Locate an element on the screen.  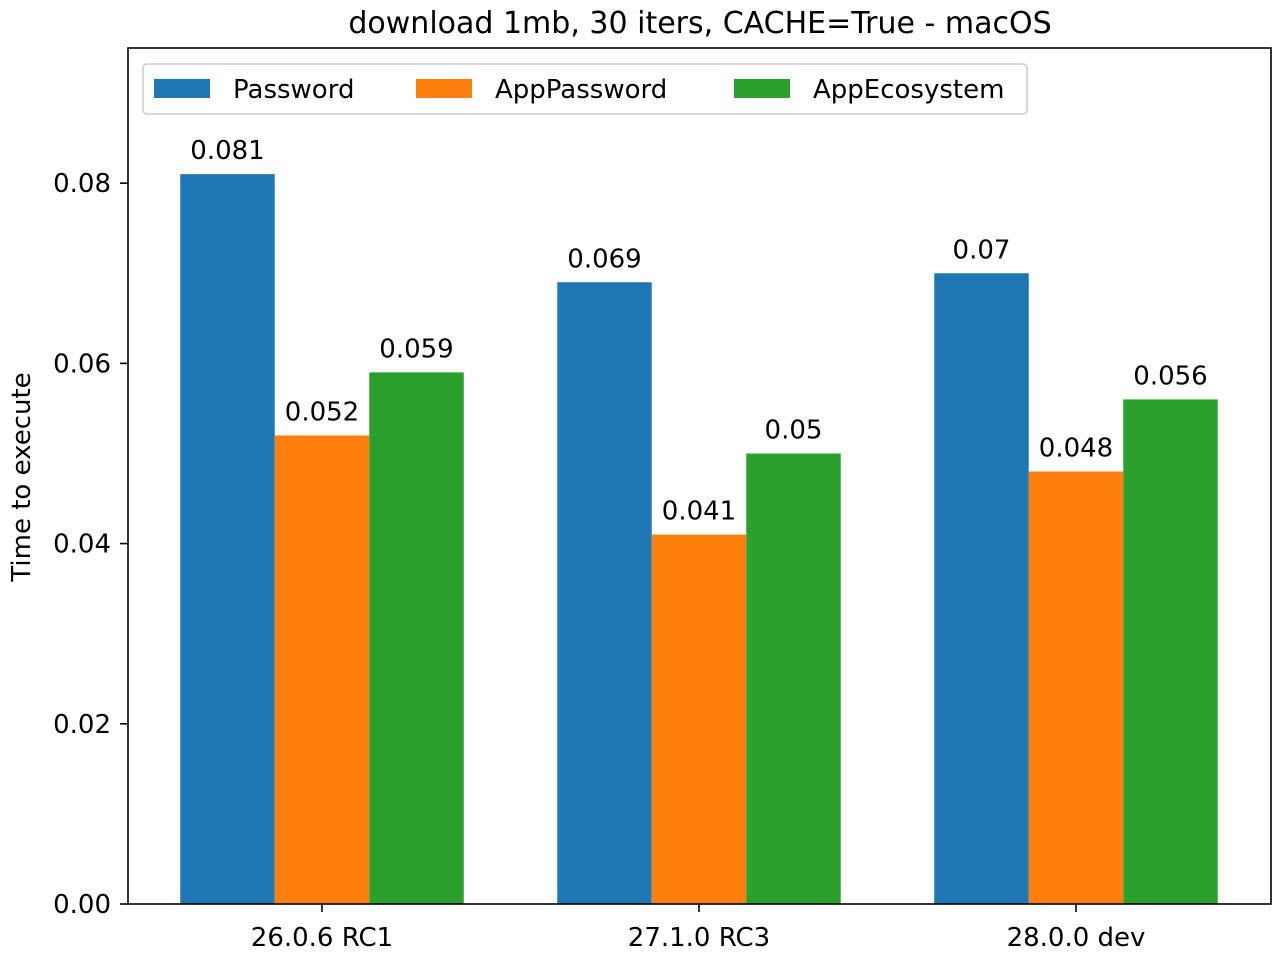
y-axis: 0.00 0.02 0.04 0.06 0.08 is located at coordinates (90, 544).